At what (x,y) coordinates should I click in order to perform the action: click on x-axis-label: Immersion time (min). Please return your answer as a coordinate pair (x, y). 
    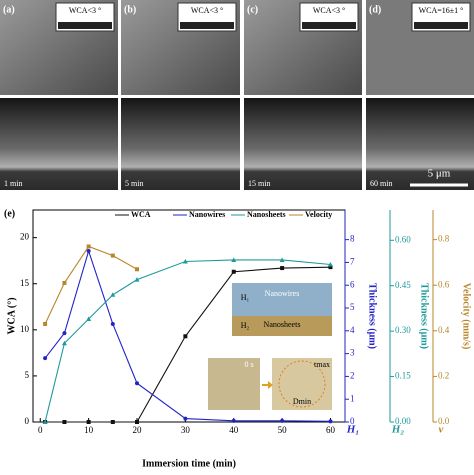
    Looking at the image, I should click on (189, 463).